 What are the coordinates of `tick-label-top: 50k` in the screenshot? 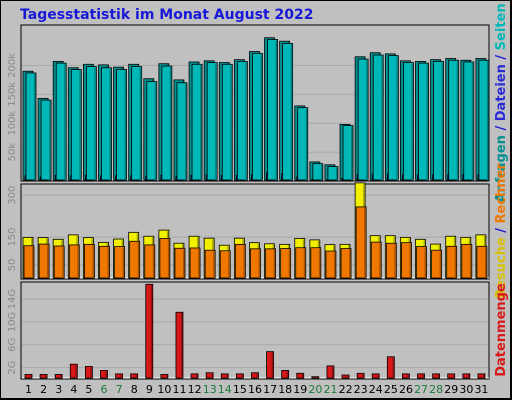 It's located at (12, 152).